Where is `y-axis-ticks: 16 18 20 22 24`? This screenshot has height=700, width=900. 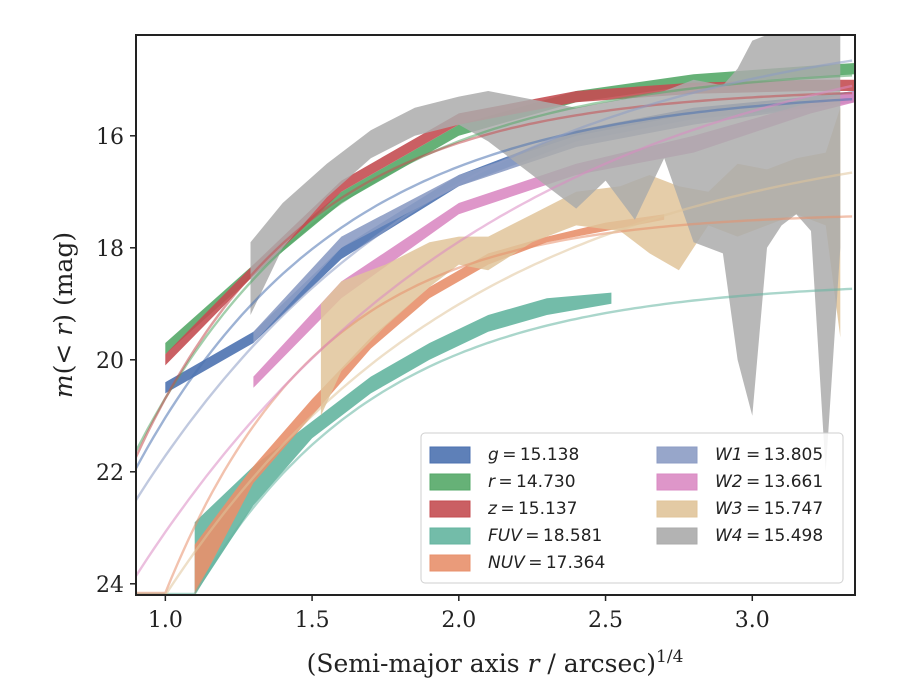
y-axis-ticks: 16 18 20 22 24 is located at coordinates (116, 361).